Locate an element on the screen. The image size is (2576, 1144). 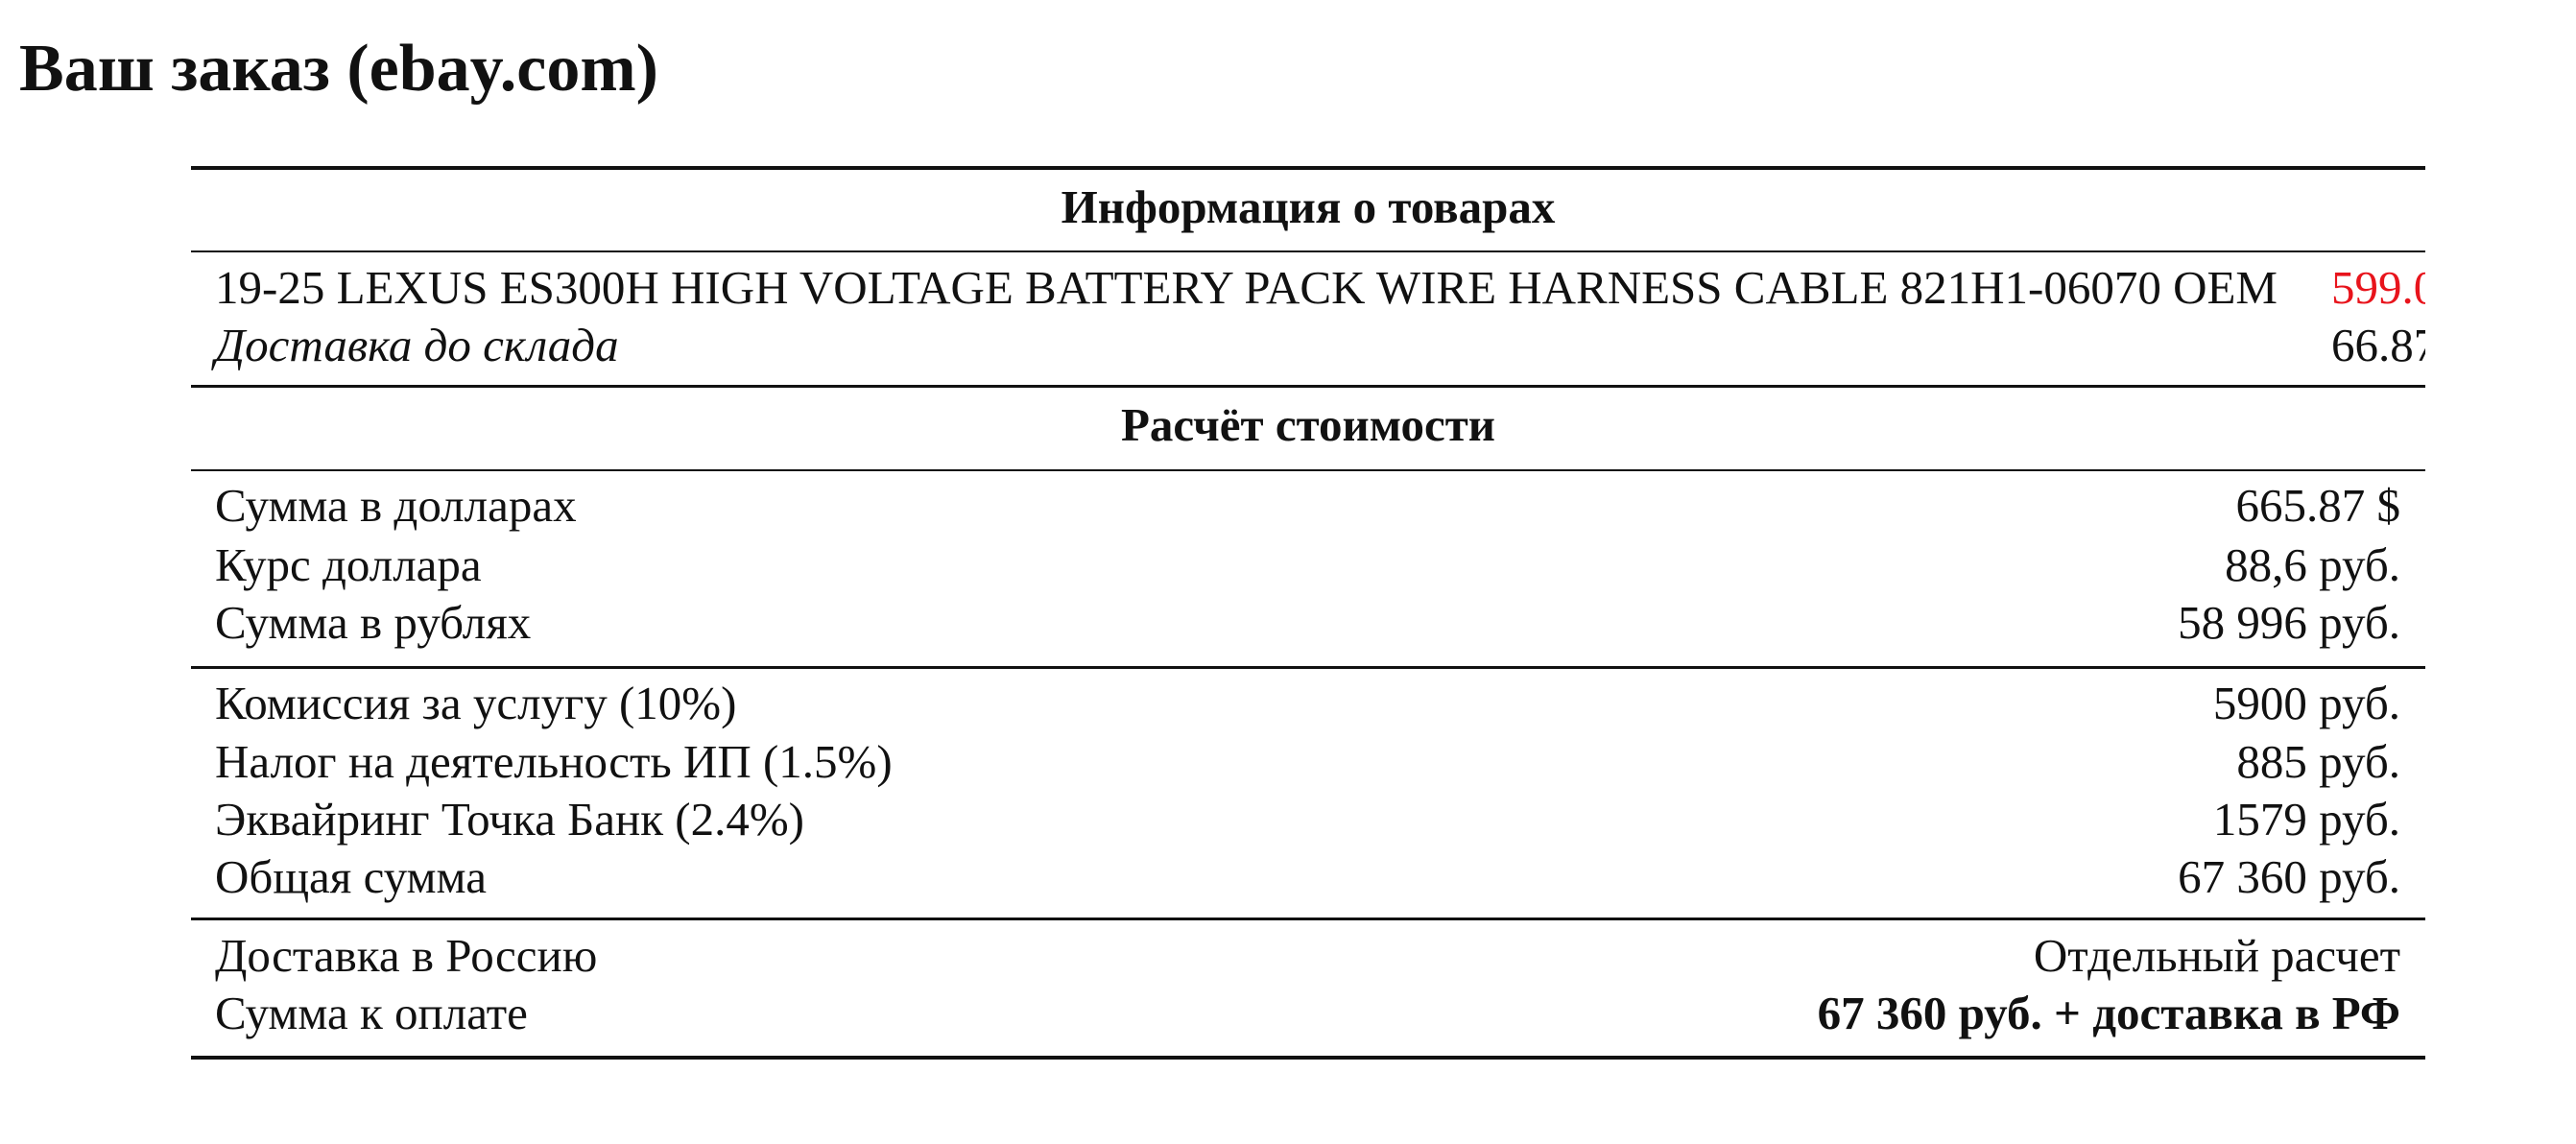
row-value: 58 996 руб. is located at coordinates (2289, 622).